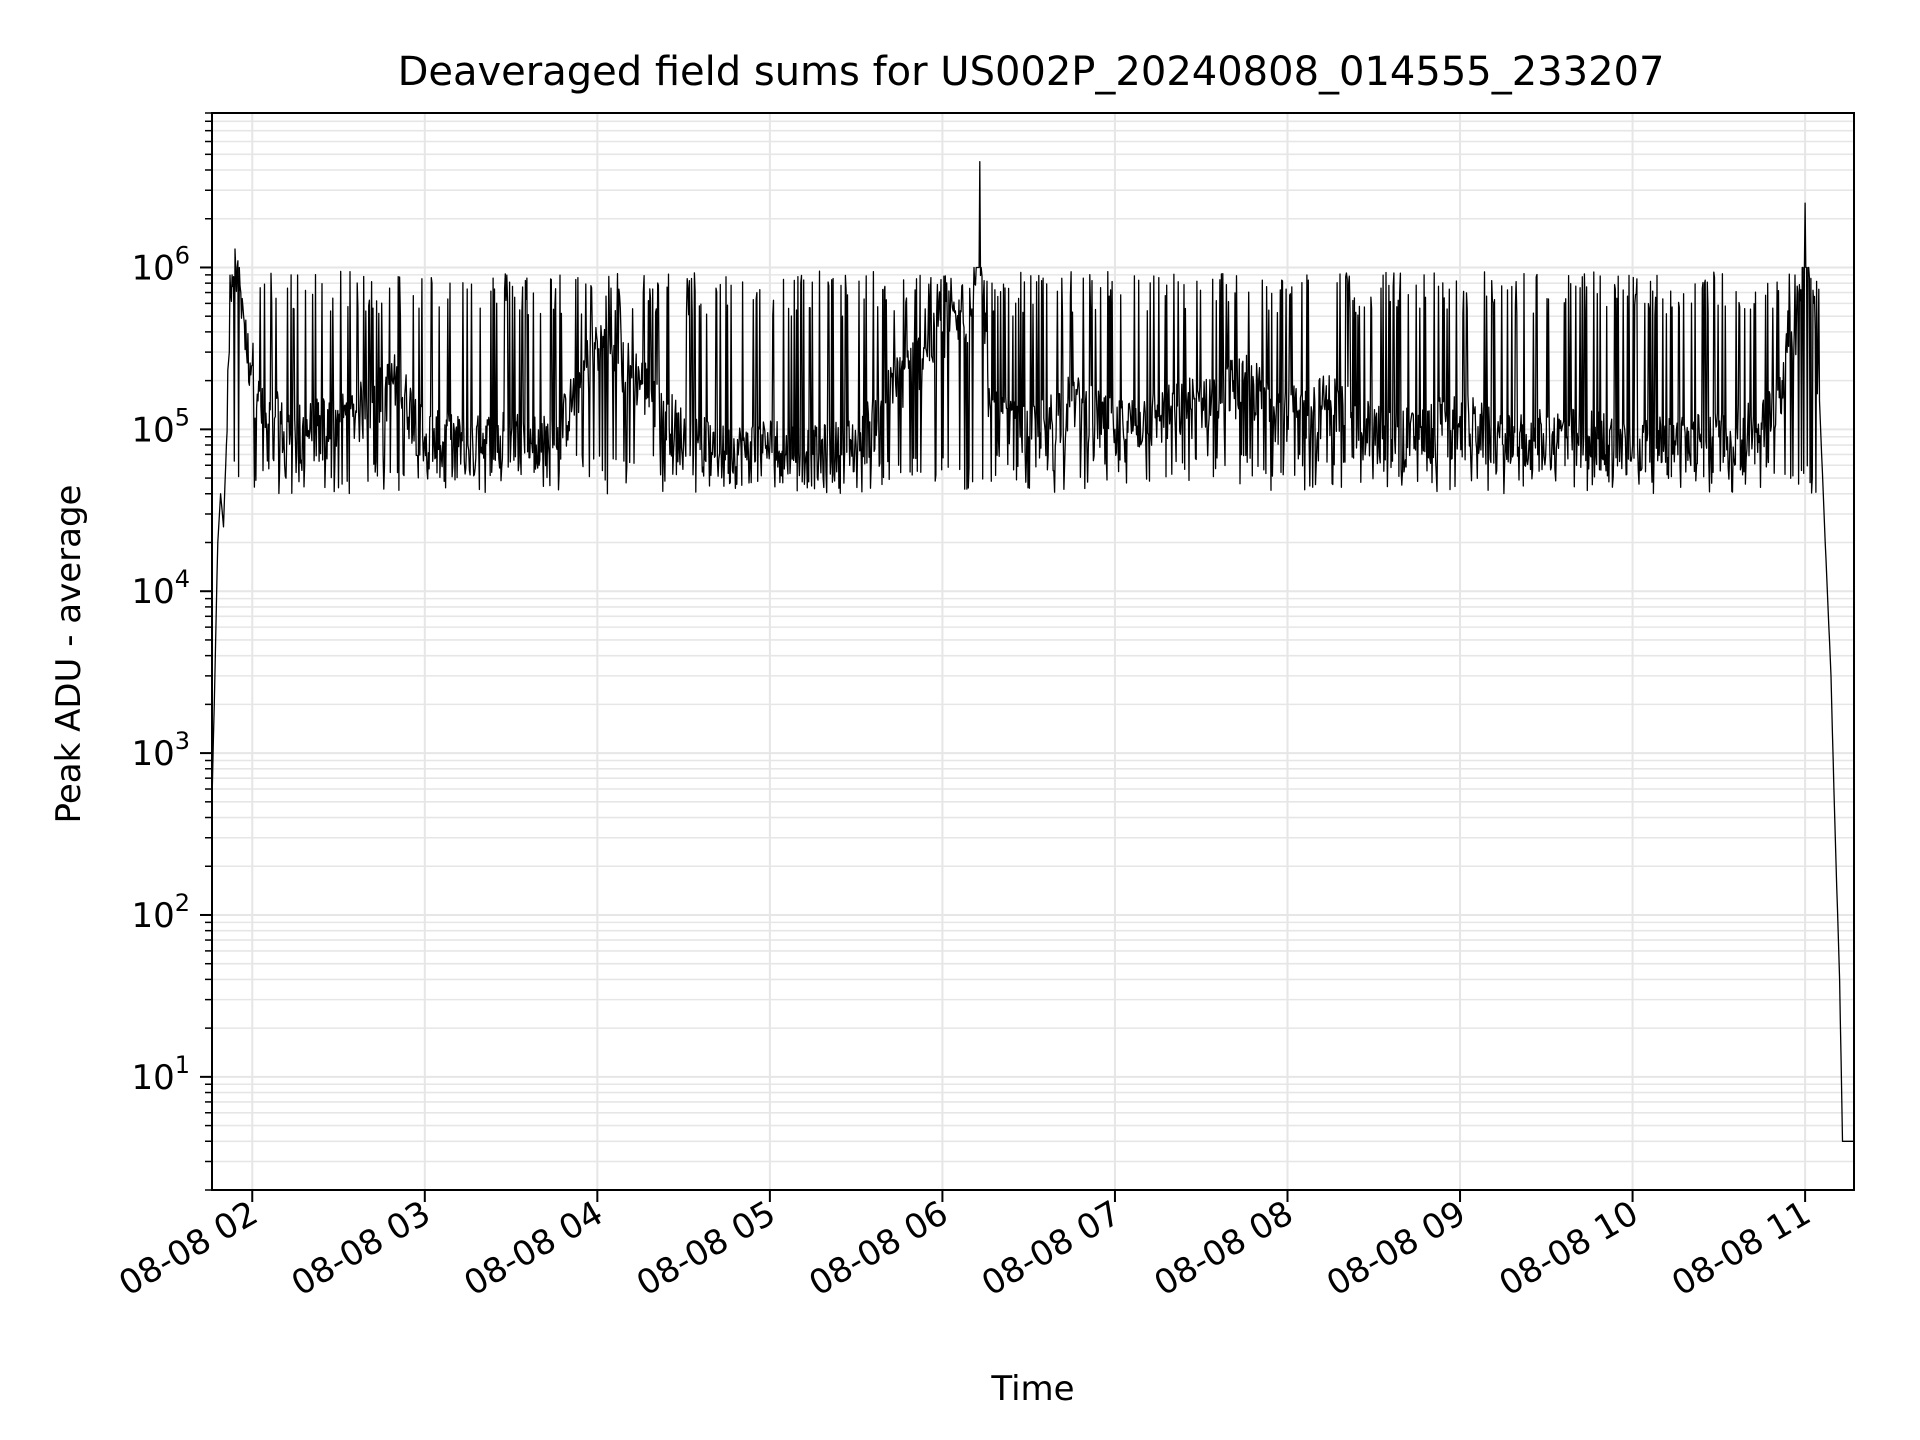  Describe the element at coordinates (160, 912) in the screenshot. I see `y-tick-label: 10²` at that location.